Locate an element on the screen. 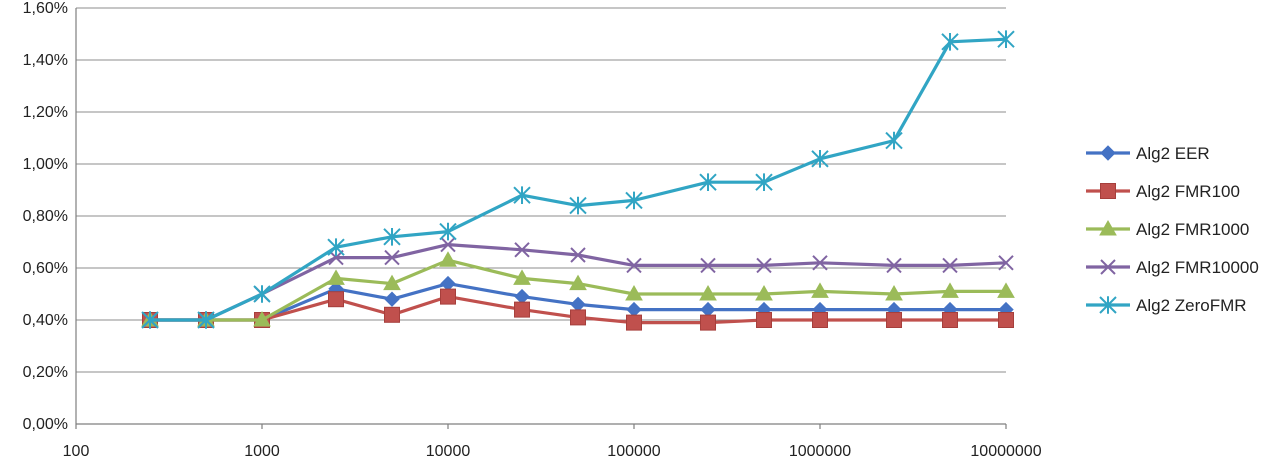 This screenshot has height=460, width=1276. x-tick-label: 100000 is located at coordinates (633, 451).